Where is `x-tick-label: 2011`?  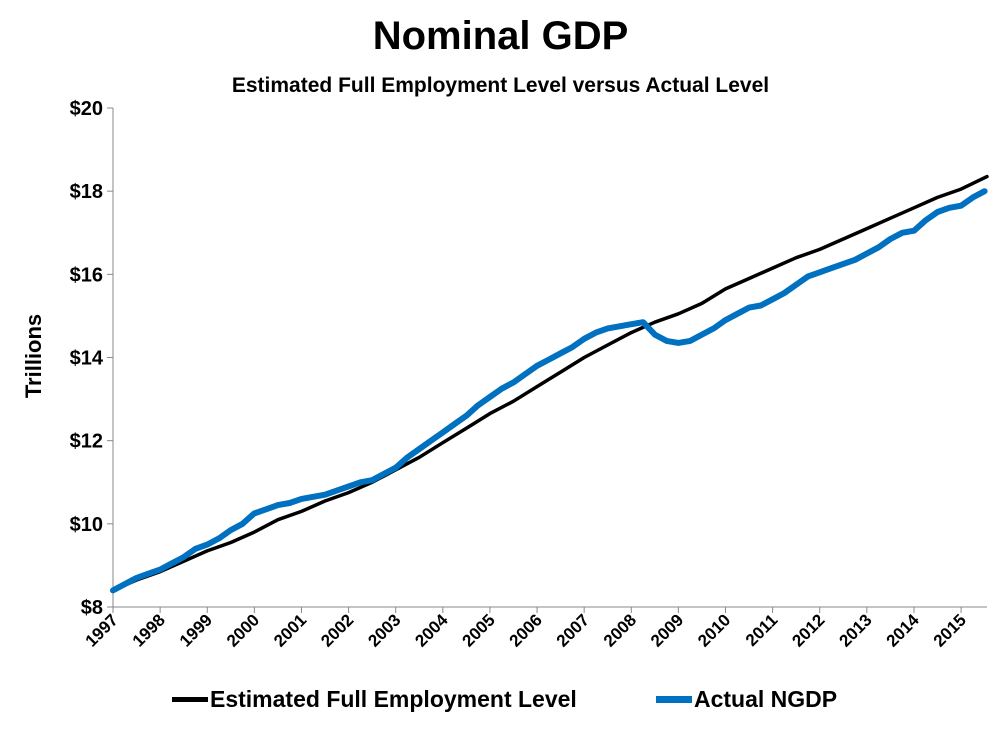 x-tick-label: 2011 is located at coordinates (762, 630).